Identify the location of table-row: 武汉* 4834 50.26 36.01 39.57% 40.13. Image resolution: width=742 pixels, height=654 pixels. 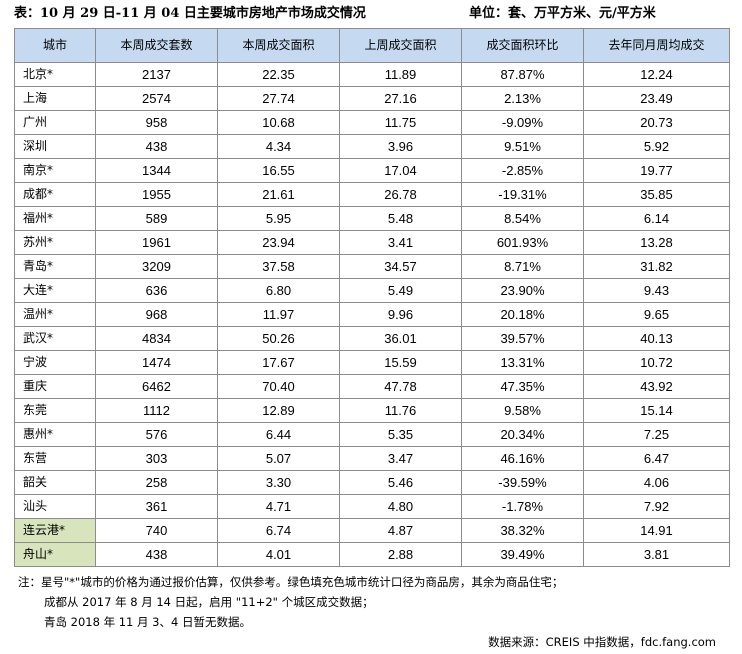
(372, 338).